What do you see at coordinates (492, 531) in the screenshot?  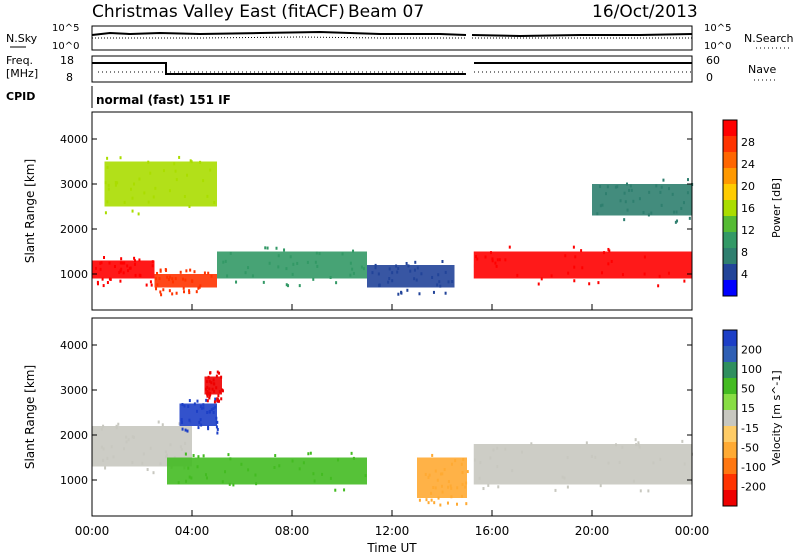 I see `x-tick-label: 16:00` at bounding box center [492, 531].